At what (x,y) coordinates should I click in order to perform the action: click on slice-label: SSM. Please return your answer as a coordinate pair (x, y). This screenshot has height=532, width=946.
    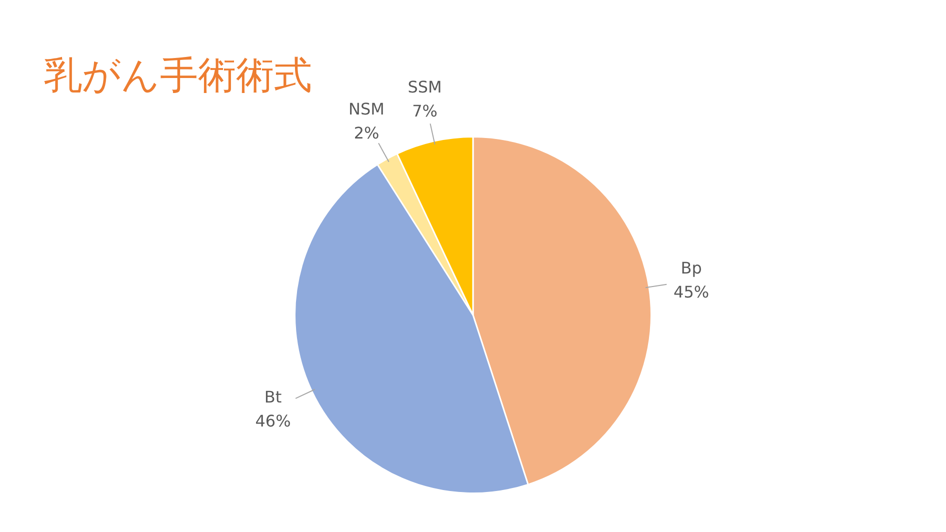
    Looking at the image, I should click on (425, 86).